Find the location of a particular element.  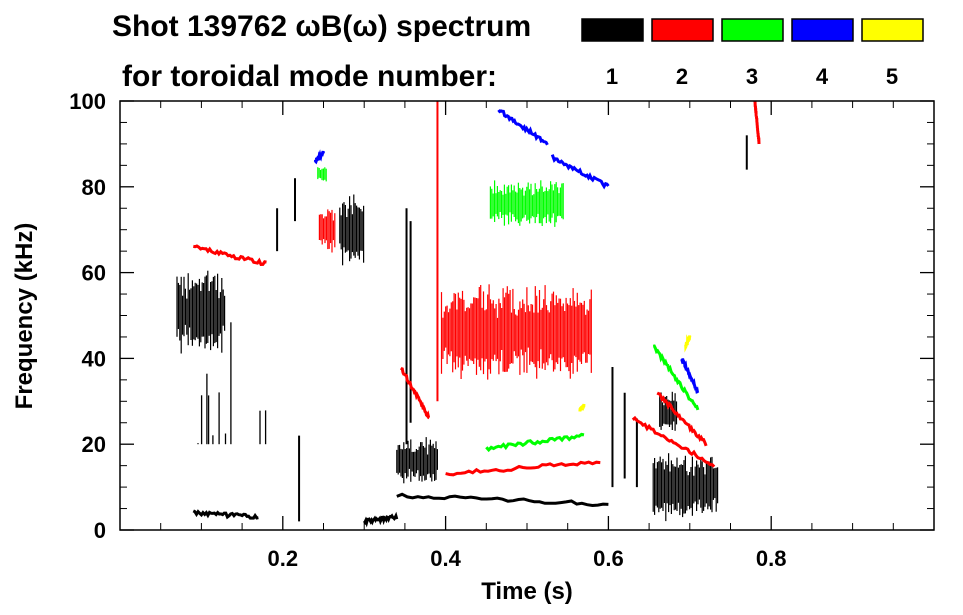

chart-title-line2: for toroidal mode number: is located at coordinates (309, 76).